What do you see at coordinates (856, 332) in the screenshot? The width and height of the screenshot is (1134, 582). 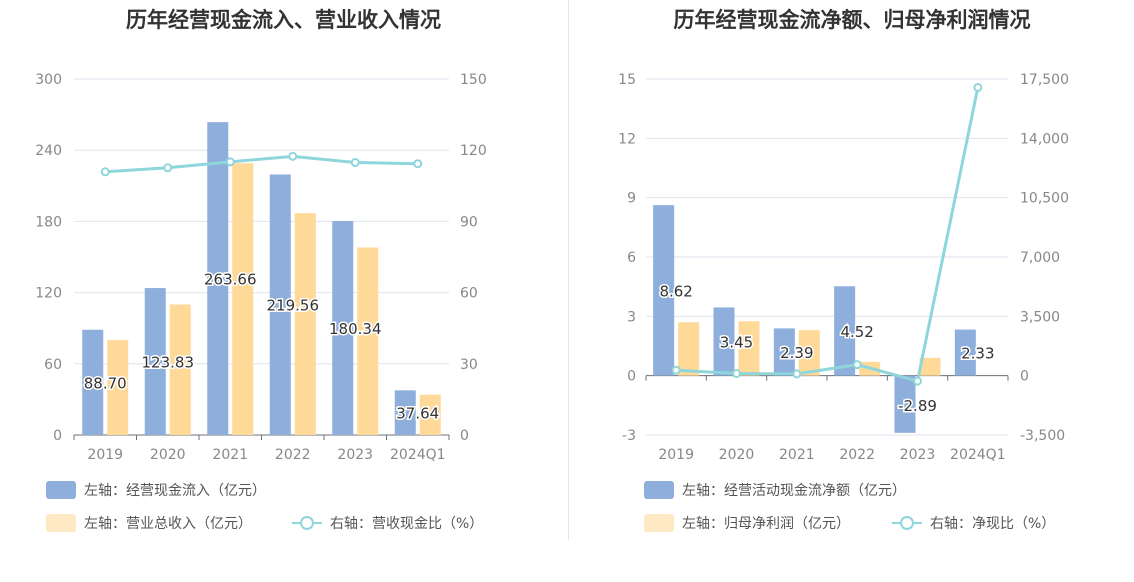 I see `bar-data-label: 4.52` at bounding box center [856, 332].